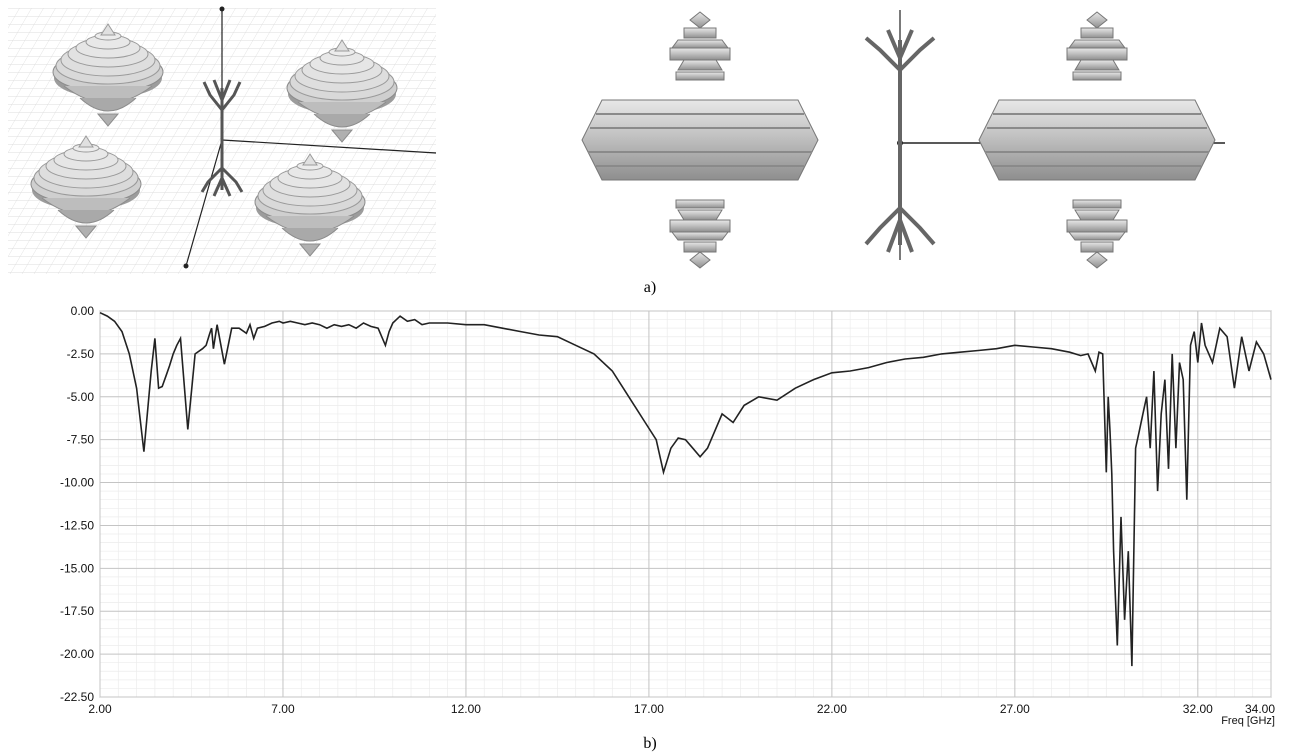 This screenshot has width=1299, height=754. I want to click on x-tick-labels: 2.00 7.00 12.00 17.00 22.00 27.00 32.00 34.00, so click(681, 709).